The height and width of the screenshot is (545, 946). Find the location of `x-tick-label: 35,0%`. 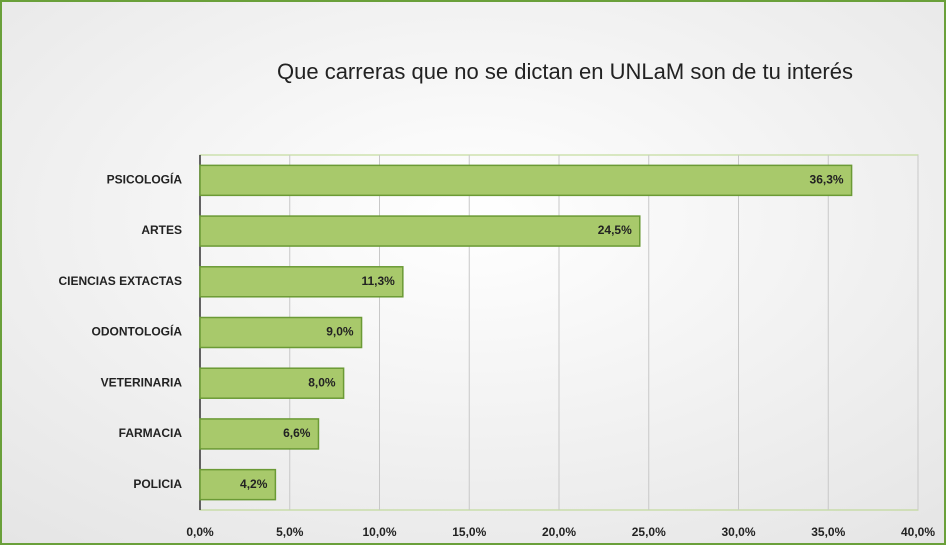

x-tick-label: 35,0% is located at coordinates (828, 532).